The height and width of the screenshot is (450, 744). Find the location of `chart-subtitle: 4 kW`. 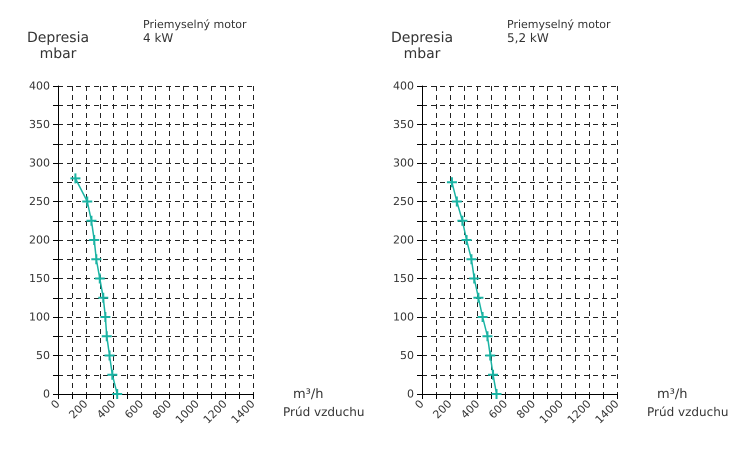

chart-subtitle: 4 kW is located at coordinates (158, 38).